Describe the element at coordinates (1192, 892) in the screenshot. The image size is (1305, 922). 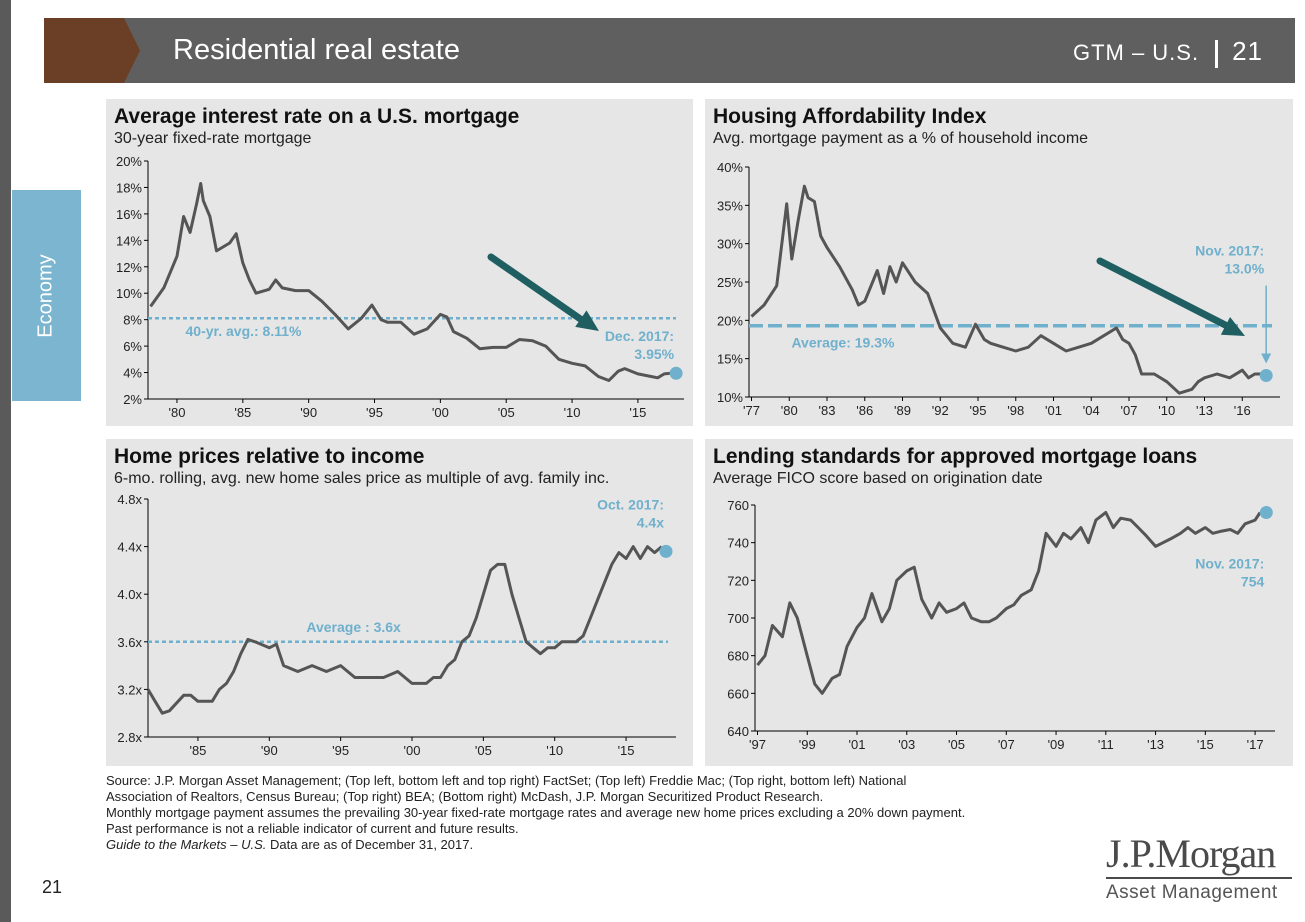
I see `logo-subtitle: Asset Management` at that location.